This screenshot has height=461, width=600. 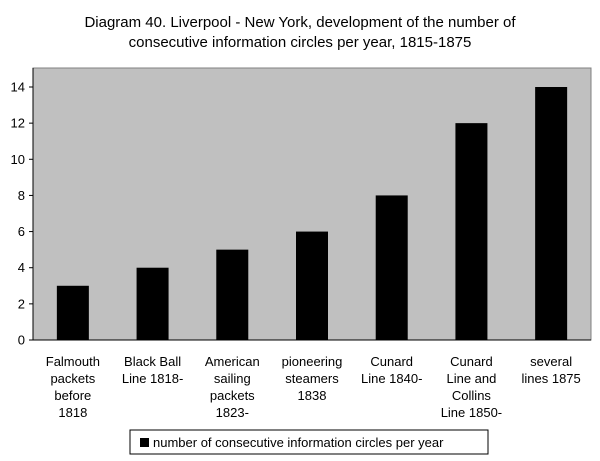 What do you see at coordinates (21, 340) in the screenshot?
I see `y-tick-label: 0` at bounding box center [21, 340].